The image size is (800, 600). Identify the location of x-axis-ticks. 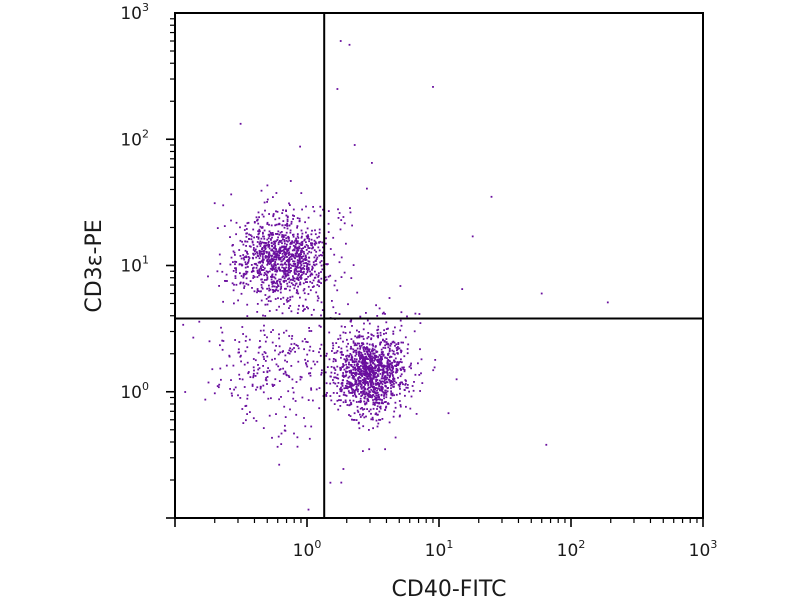
(439, 522).